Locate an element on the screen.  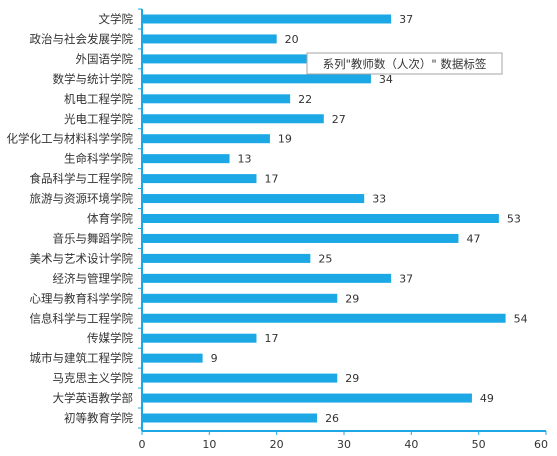
category-label: 光电工程学院 is located at coordinates (98, 119).